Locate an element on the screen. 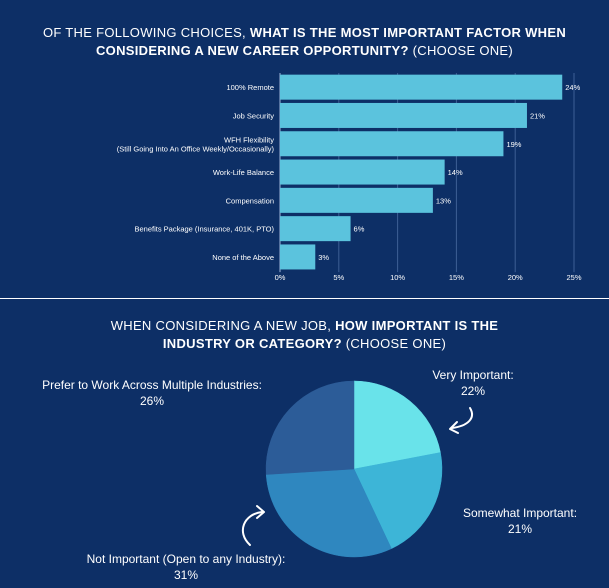  category-label: Benefits Package (Insurance, 401K, PTO) is located at coordinates (204, 229).